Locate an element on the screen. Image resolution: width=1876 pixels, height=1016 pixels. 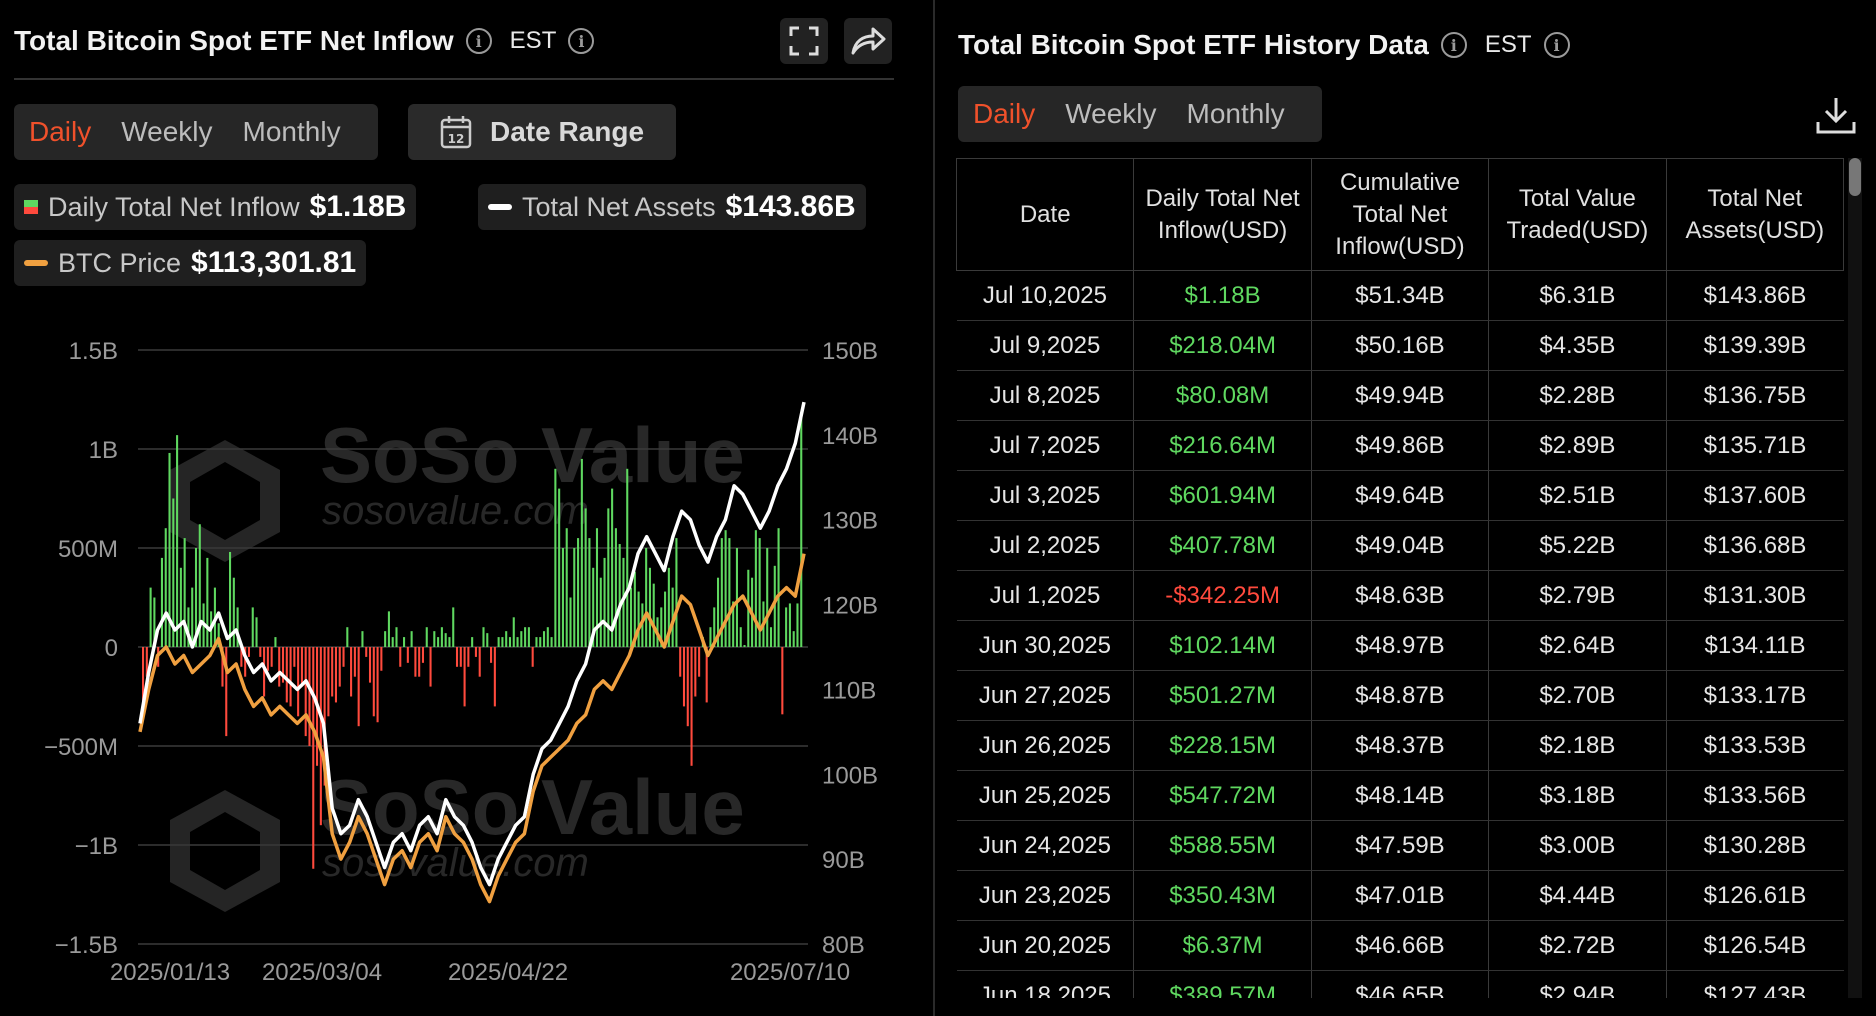
table-row: Jun 23,2025 $350.43M $47.01B $4.44B $126.61B is located at coordinates (1400, 895).